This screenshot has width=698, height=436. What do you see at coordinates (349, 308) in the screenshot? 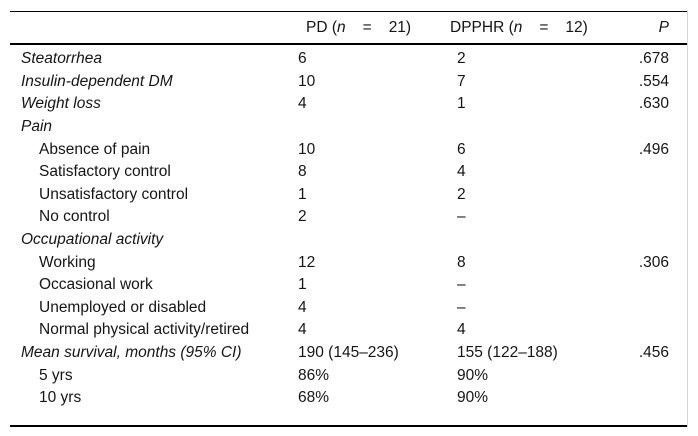
I see `table-row: Unemployed or disabled 4 –` at bounding box center [349, 308].